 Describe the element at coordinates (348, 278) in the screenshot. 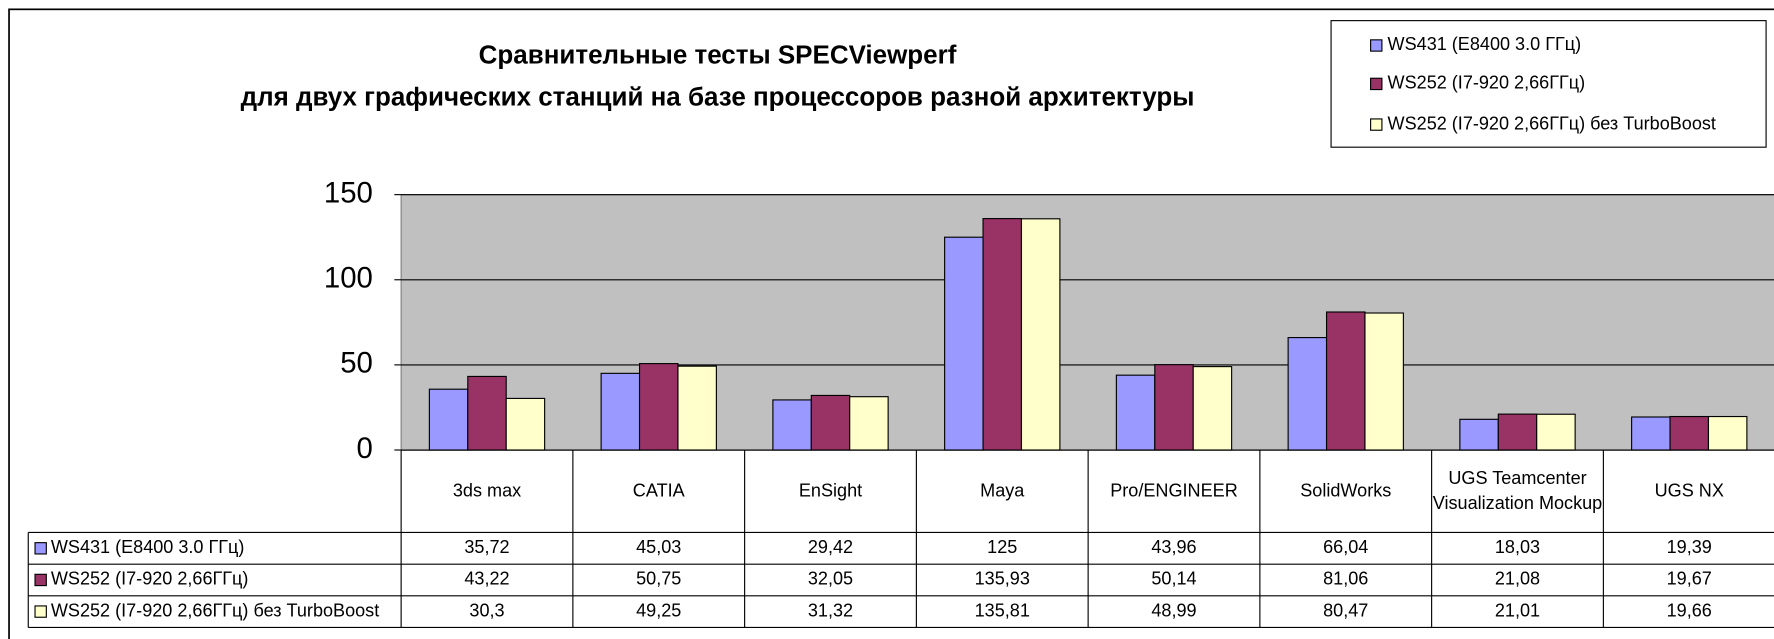

I see `y-tick-label: 100` at that location.